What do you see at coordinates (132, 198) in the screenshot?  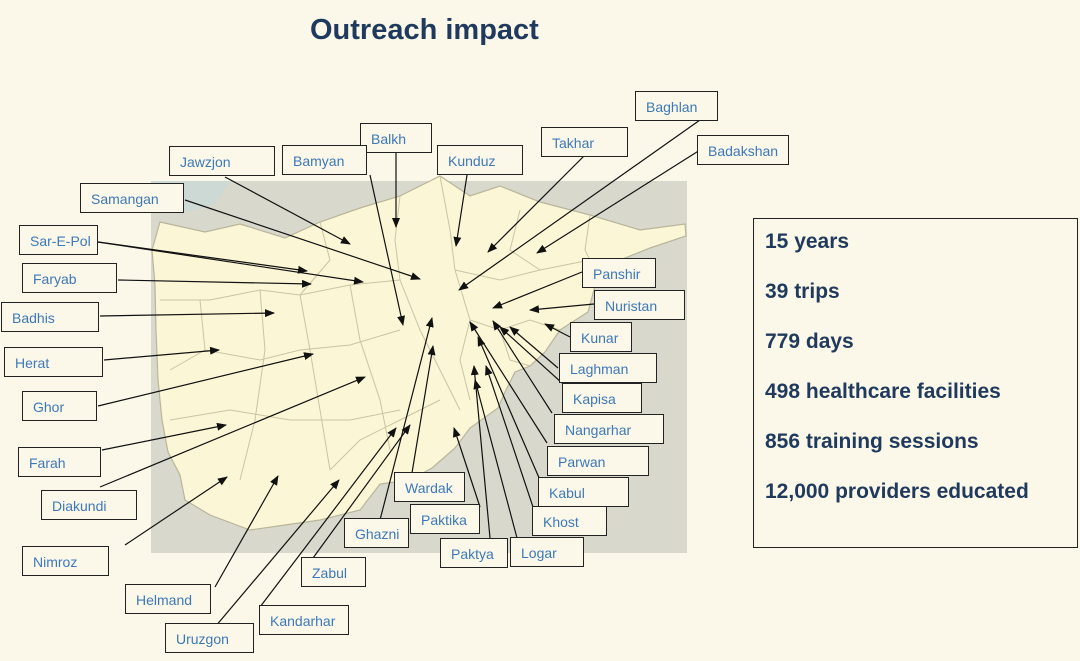 I see `label-samangan: Samangan` at bounding box center [132, 198].